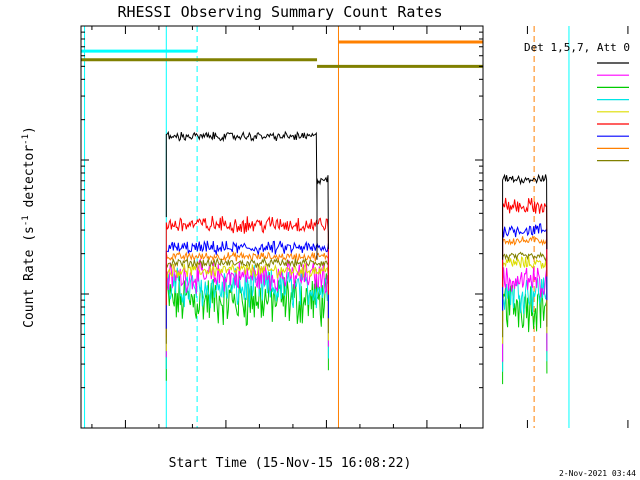  I want to click on chart-title: RHESSI Observing Summary Count Rates, so click(279, 12).